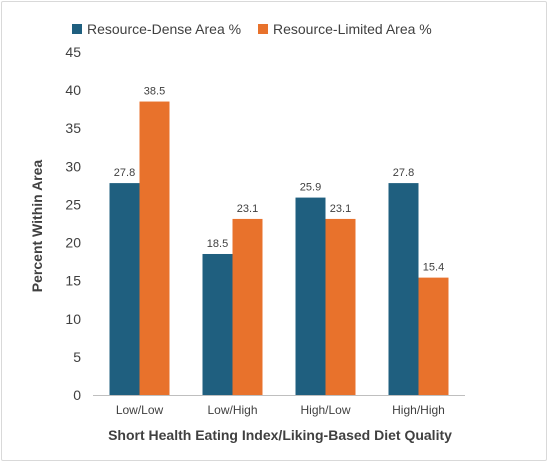 This screenshot has height=464, width=550. I want to click on bar-resource-dense-low-high, so click(217, 324).